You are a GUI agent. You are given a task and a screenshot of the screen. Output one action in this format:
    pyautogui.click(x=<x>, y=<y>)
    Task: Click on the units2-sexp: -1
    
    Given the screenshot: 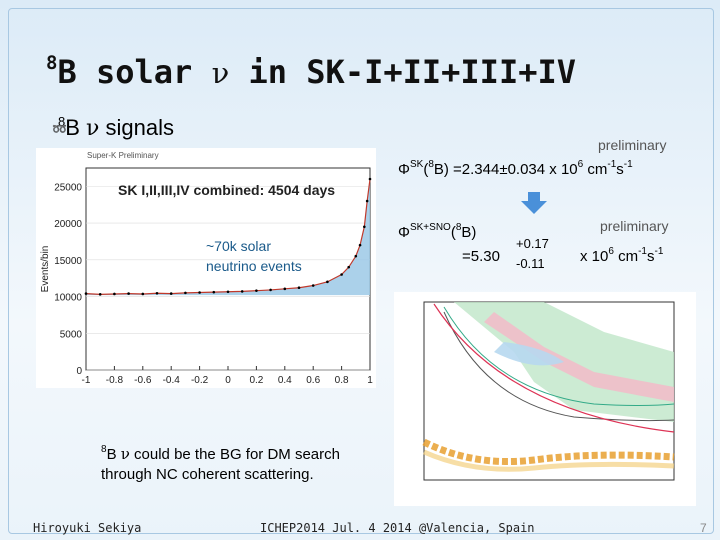 What is the action you would take?
    pyautogui.click(x=659, y=251)
    